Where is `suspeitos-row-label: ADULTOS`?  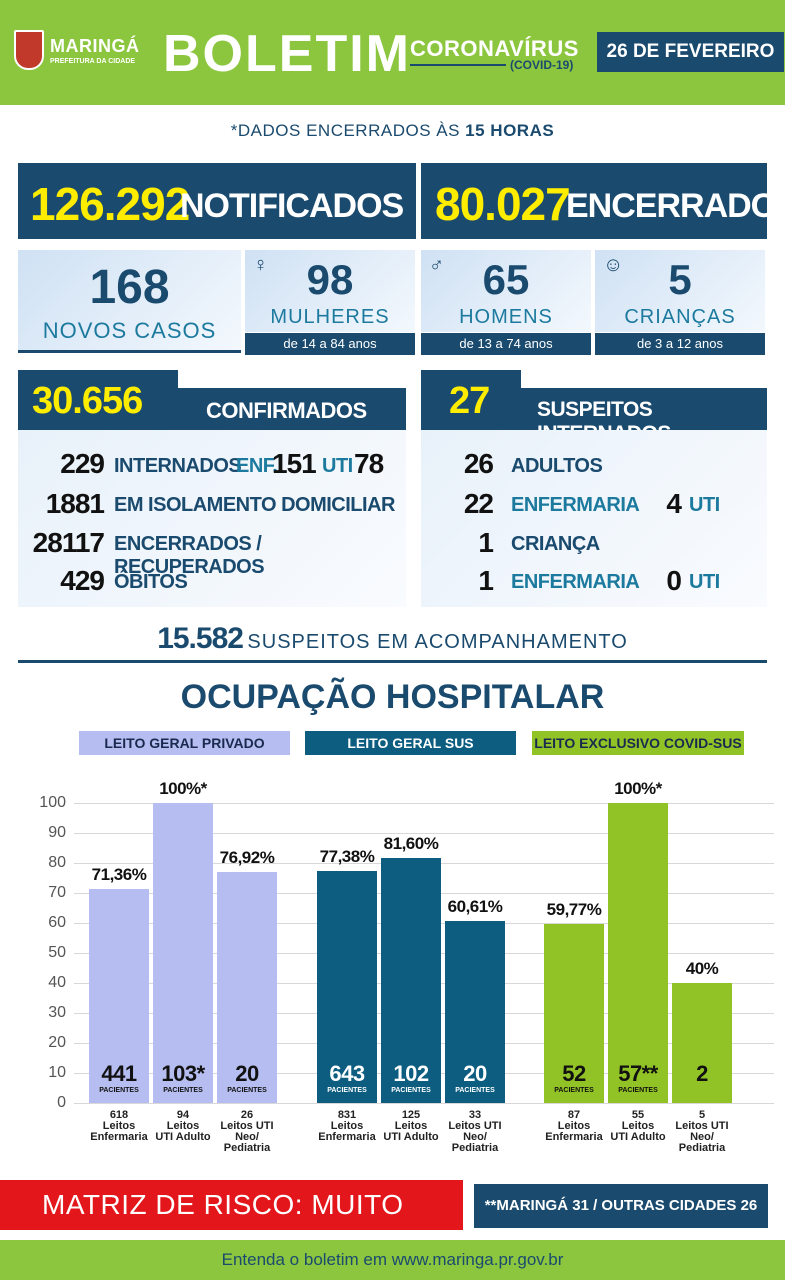
suspeitos-row-label: ADULTOS is located at coordinates (557, 466).